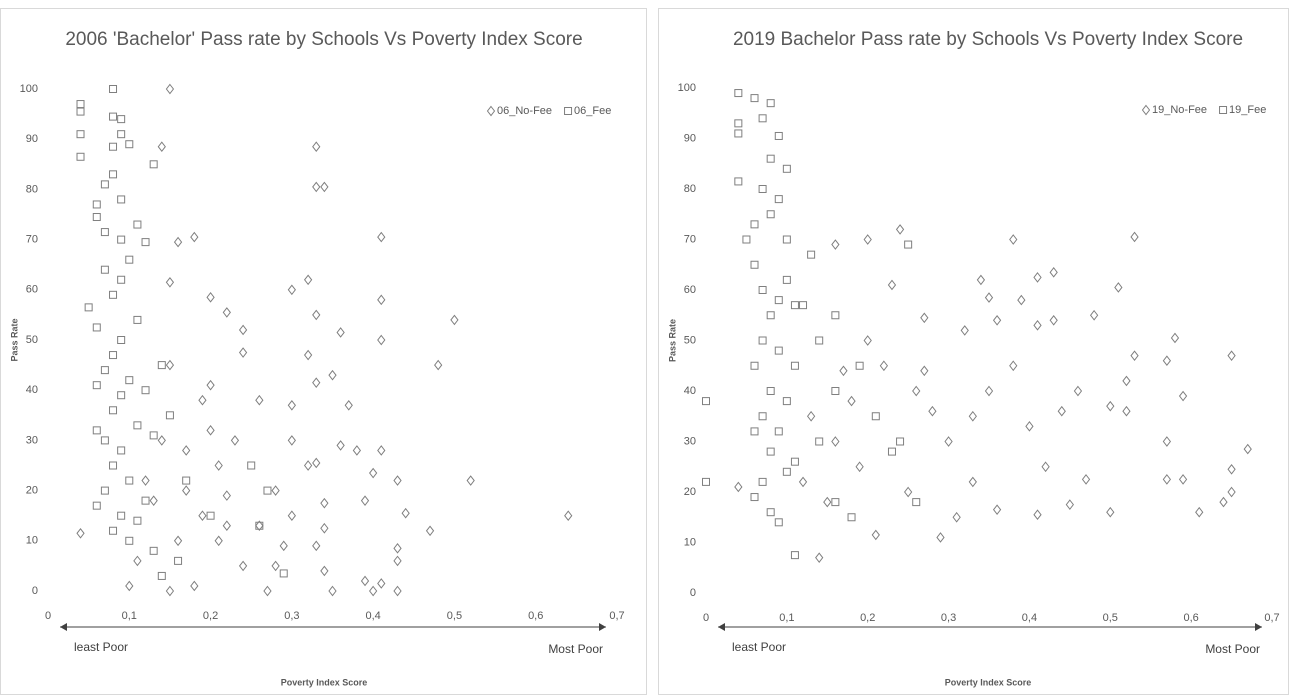  I want to click on x-tick-label: 0,6, so click(535, 616).